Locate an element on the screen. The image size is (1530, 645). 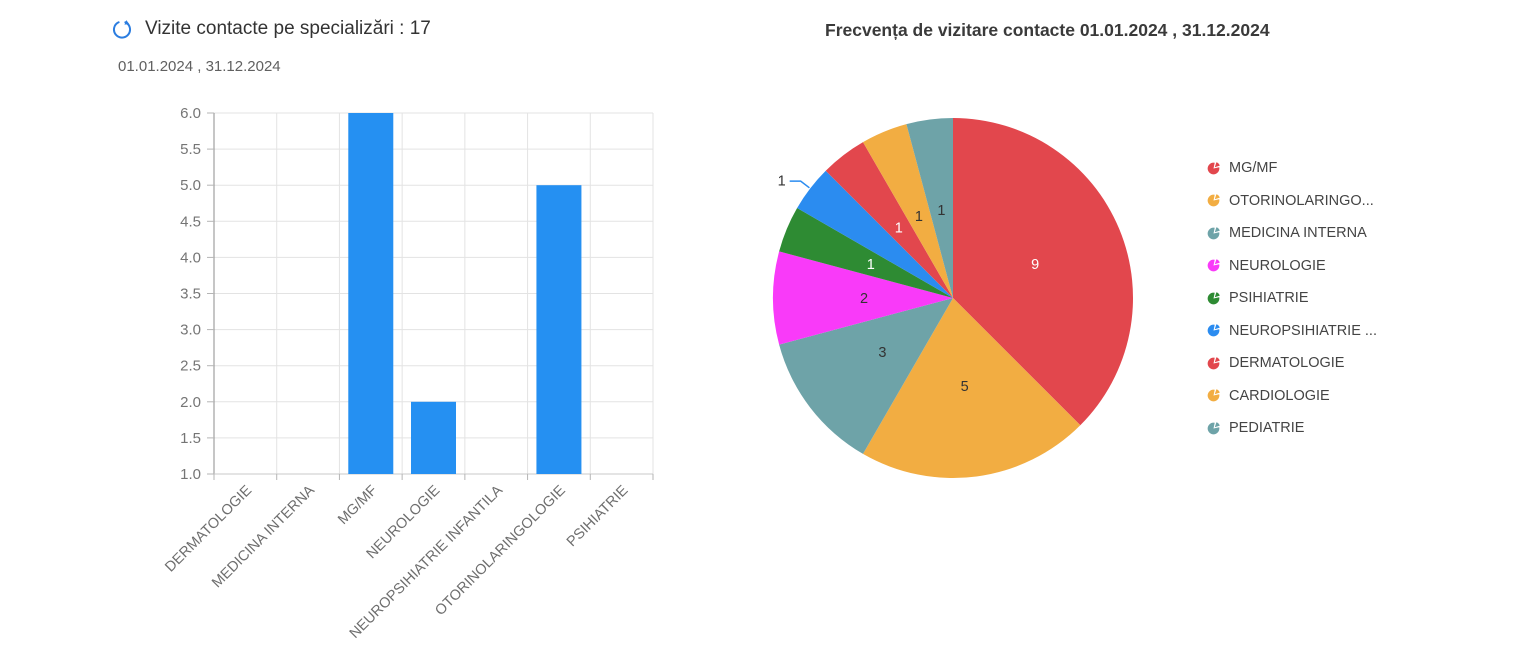
bar-chart-title: Vizite contacte pe specializări : 17 is located at coordinates (288, 28).